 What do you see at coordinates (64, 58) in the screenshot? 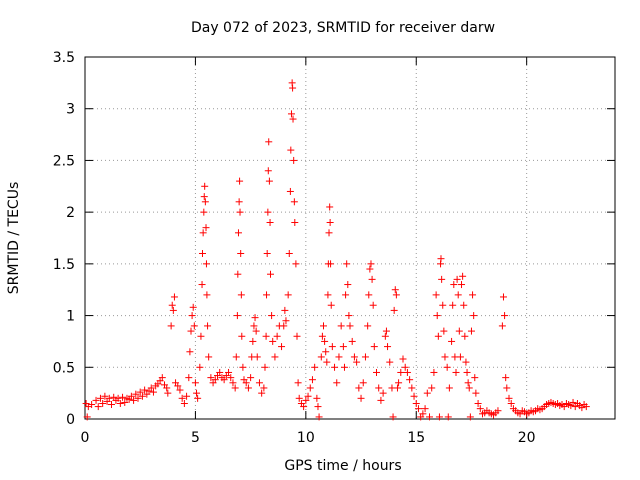
I see `y-tick-label: 3.5` at bounding box center [64, 58].